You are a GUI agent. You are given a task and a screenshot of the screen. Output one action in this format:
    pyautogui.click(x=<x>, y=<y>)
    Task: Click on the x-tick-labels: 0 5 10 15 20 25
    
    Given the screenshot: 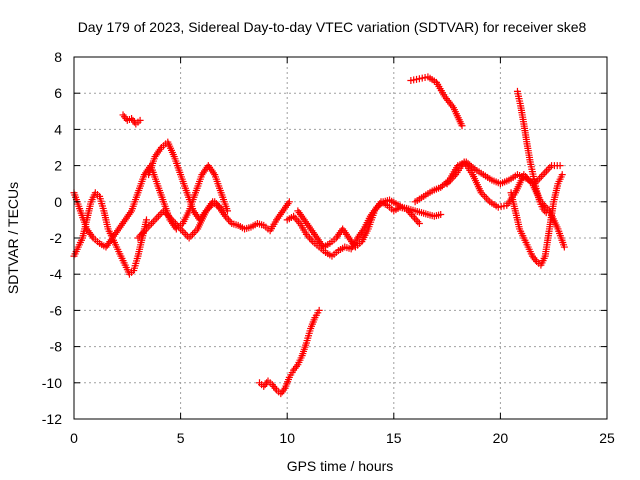 What is the action you would take?
    pyautogui.click(x=342, y=438)
    